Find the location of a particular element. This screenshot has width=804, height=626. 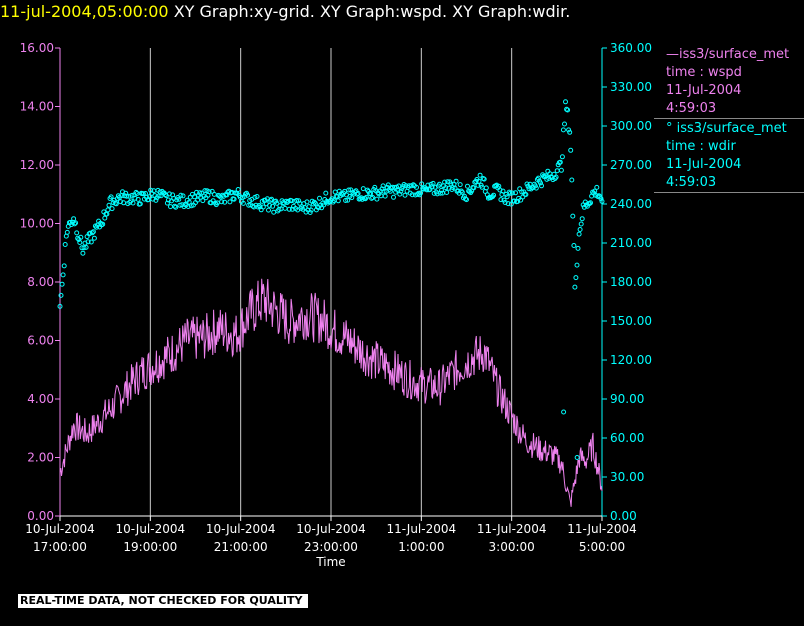

y-right-tick-label: 360.00 is located at coordinates (631, 48).